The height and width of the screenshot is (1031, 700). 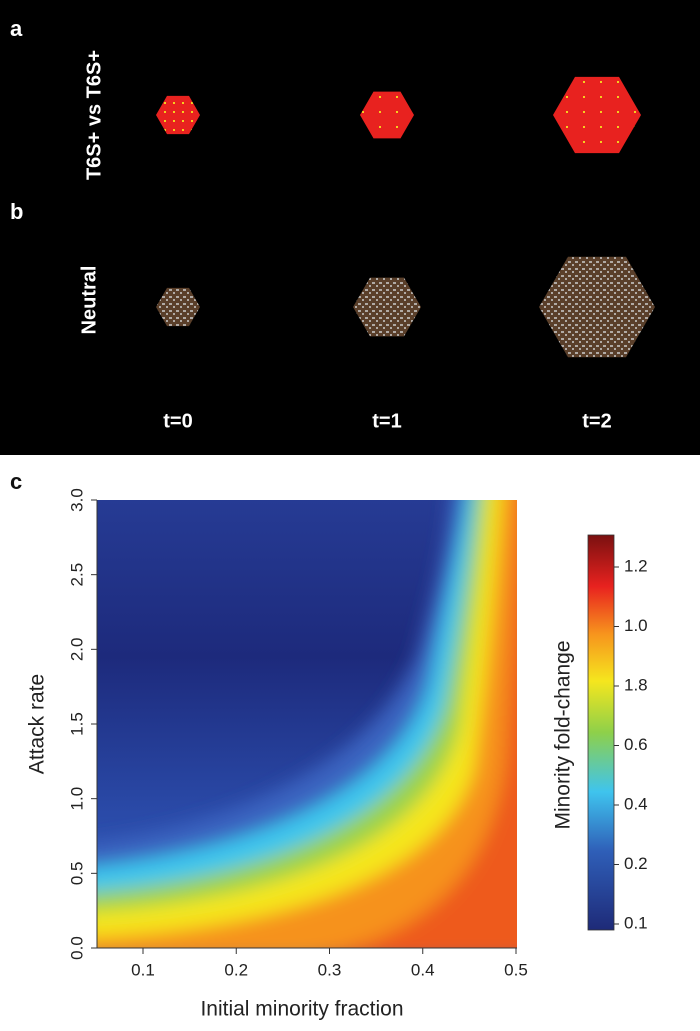 I want to click on x-tick-label: 0.4, so click(x=423, y=969).